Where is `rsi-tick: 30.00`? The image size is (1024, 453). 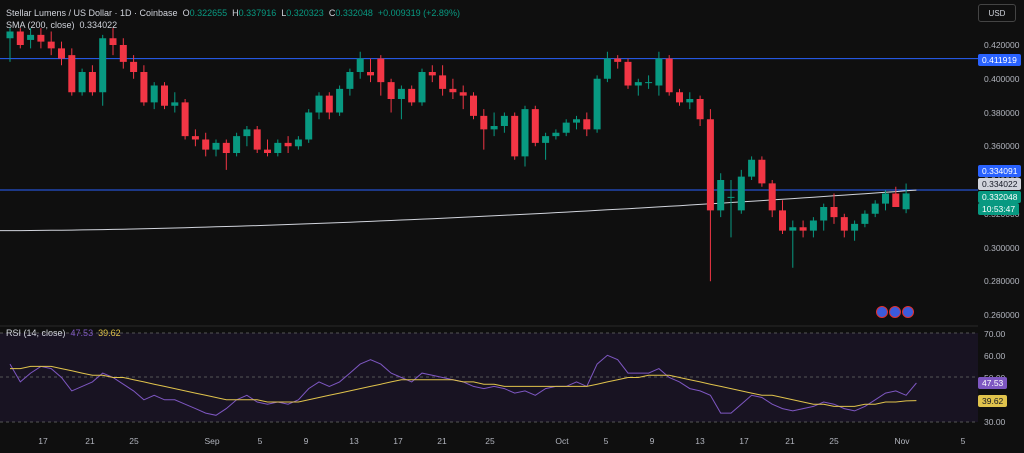 rsi-tick: 30.00 is located at coordinates (995, 422).